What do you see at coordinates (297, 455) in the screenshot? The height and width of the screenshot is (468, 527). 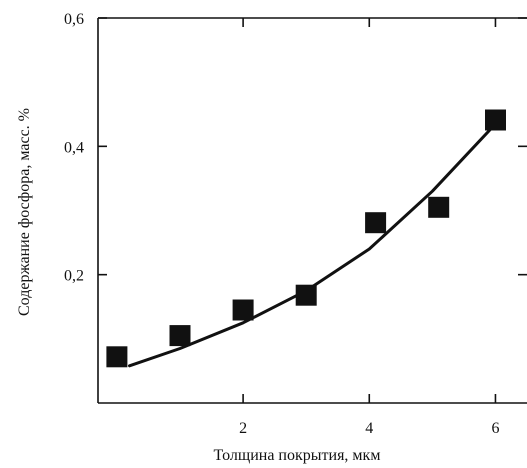 I see `x-axis-label: Толщина покрытия, мкм` at bounding box center [297, 455].